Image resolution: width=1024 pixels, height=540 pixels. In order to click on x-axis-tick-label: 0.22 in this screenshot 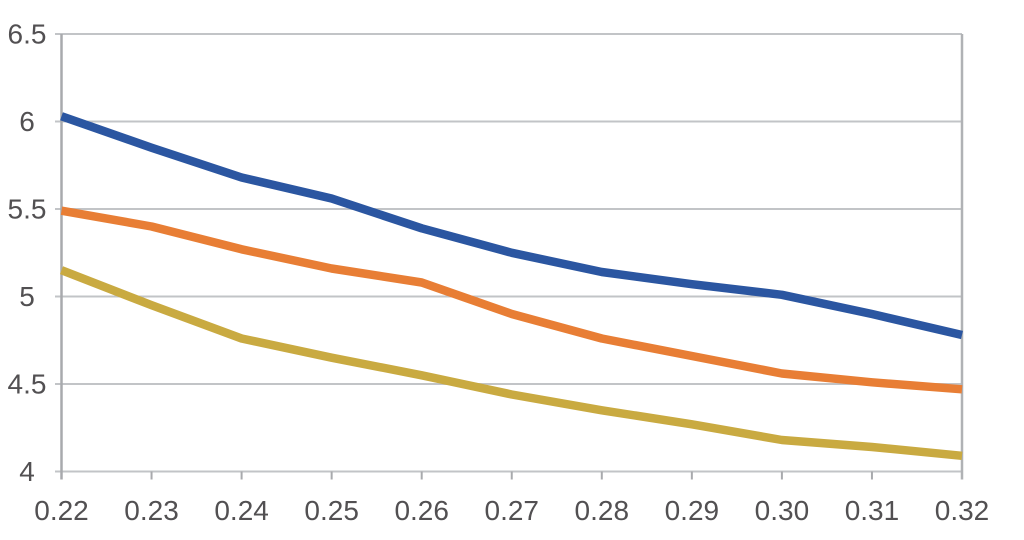, I will do `click(61, 510)`.